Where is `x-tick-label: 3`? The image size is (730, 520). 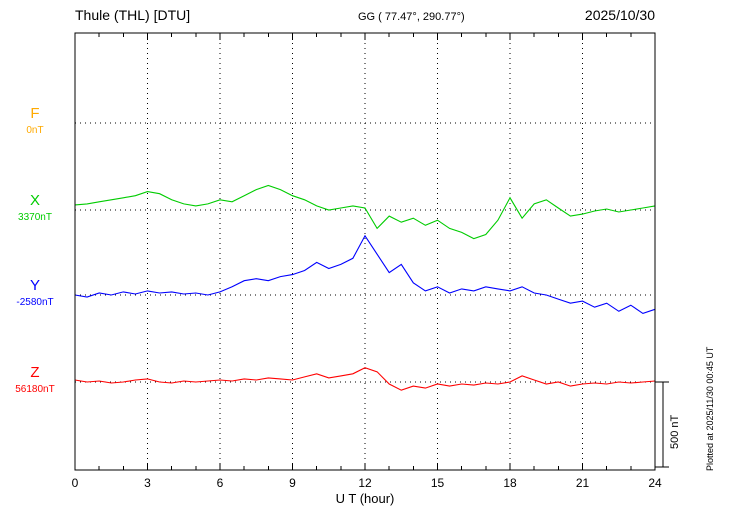 x-tick-label: 3 is located at coordinates (147, 483).